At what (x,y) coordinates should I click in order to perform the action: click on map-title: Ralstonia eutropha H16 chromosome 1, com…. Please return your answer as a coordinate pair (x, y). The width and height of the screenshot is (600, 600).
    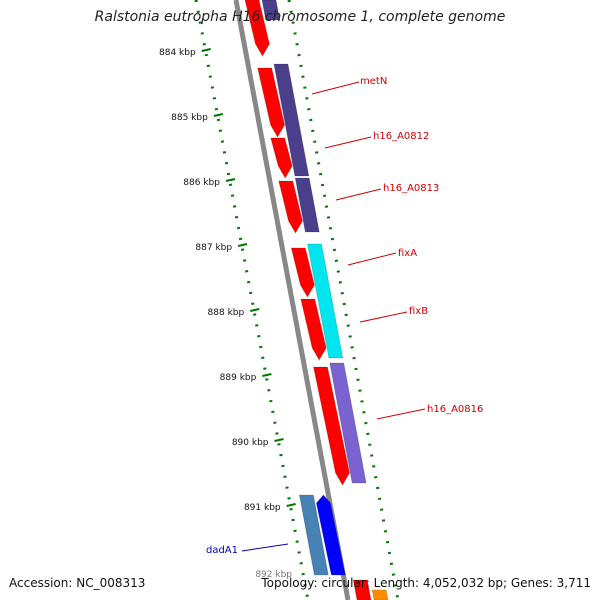
    Looking at the image, I should click on (300, 17).